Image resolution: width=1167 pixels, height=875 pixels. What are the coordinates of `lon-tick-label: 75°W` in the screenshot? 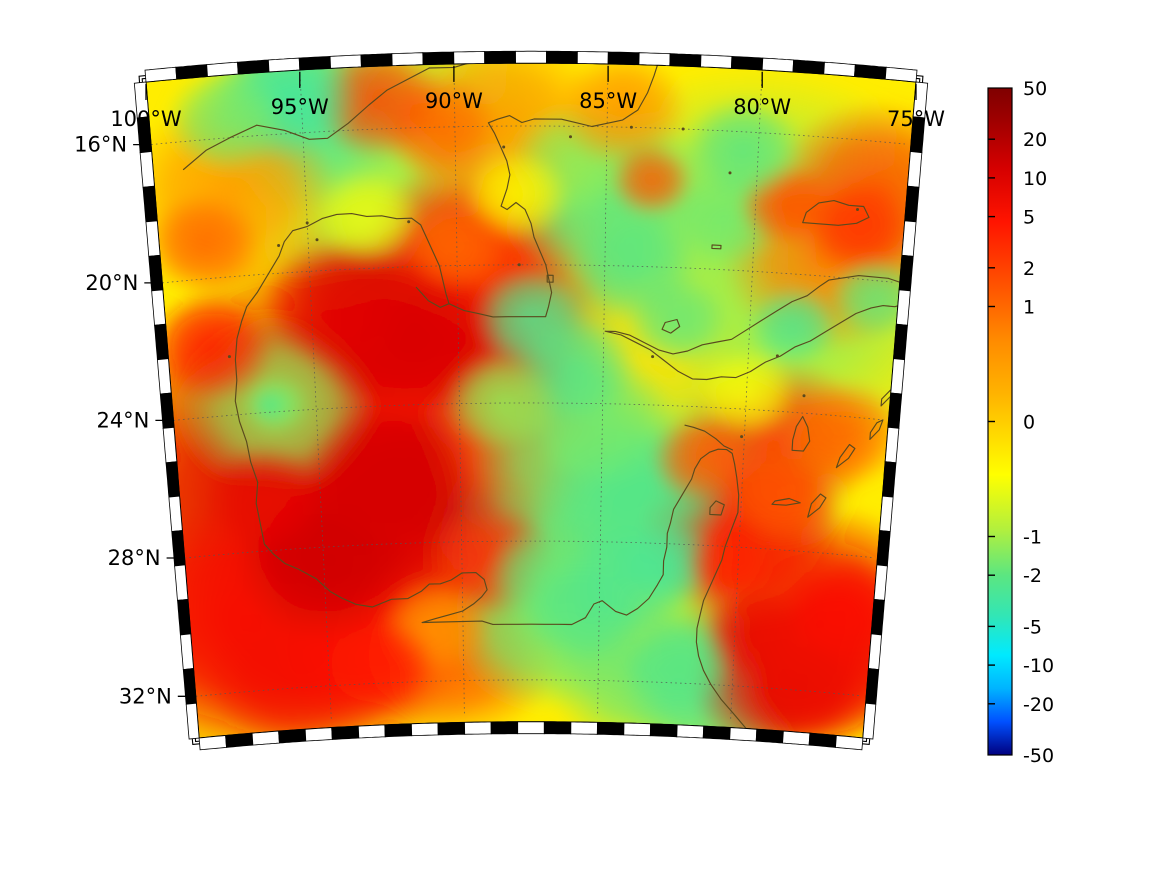 It's located at (916, 119).